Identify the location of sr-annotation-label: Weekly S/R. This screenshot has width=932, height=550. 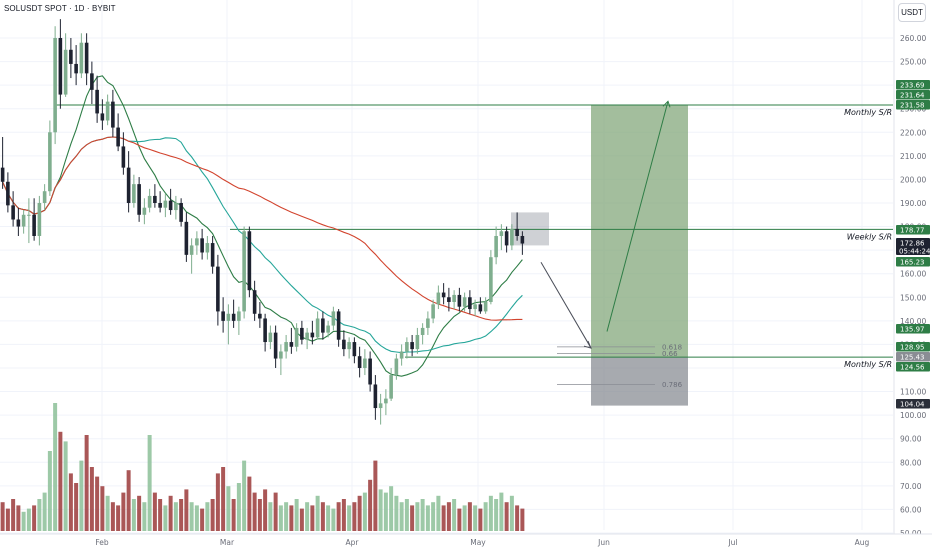
(869, 236).